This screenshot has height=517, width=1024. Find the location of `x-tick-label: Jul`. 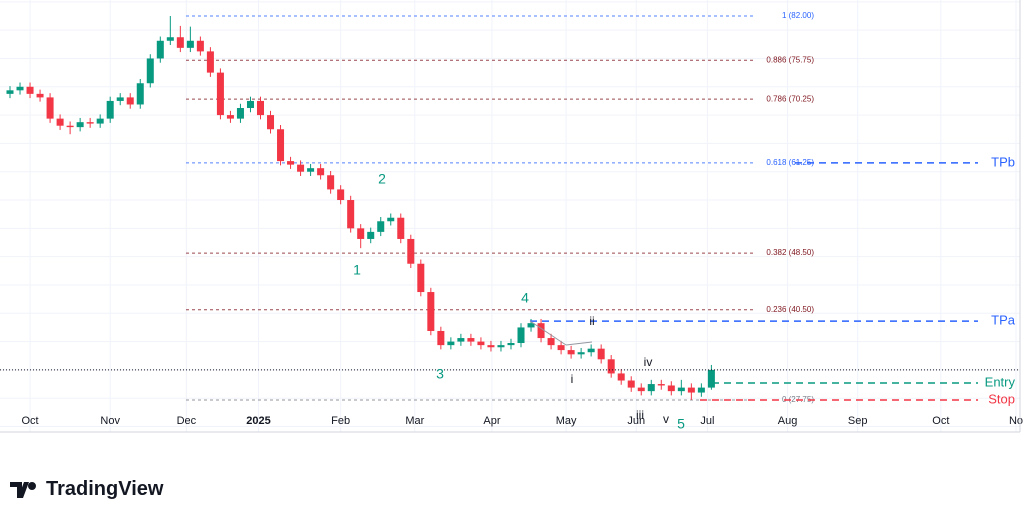

x-tick-label: Jul is located at coordinates (707, 421).